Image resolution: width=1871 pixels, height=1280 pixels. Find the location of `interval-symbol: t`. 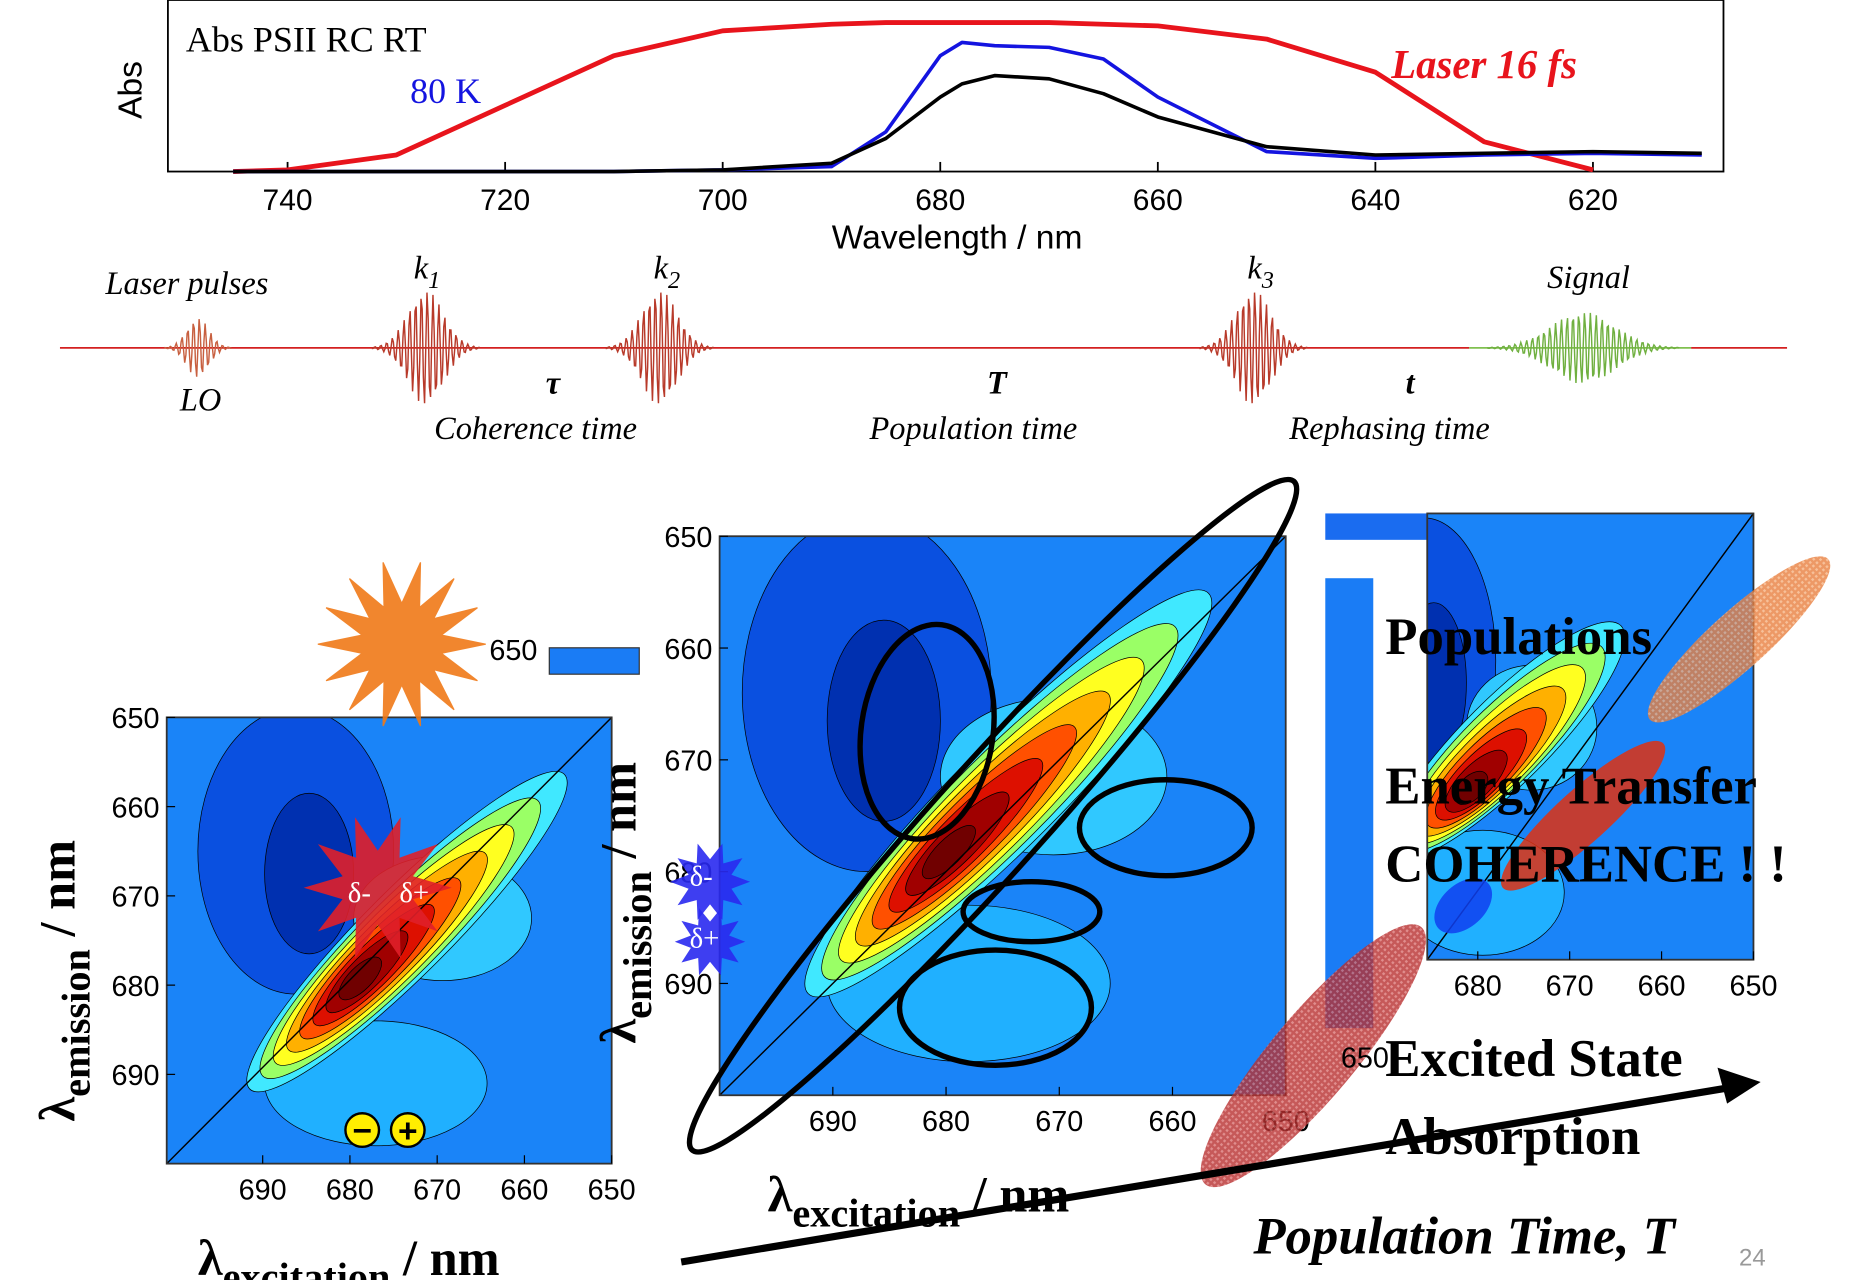

interval-symbol: t is located at coordinates (1411, 383).